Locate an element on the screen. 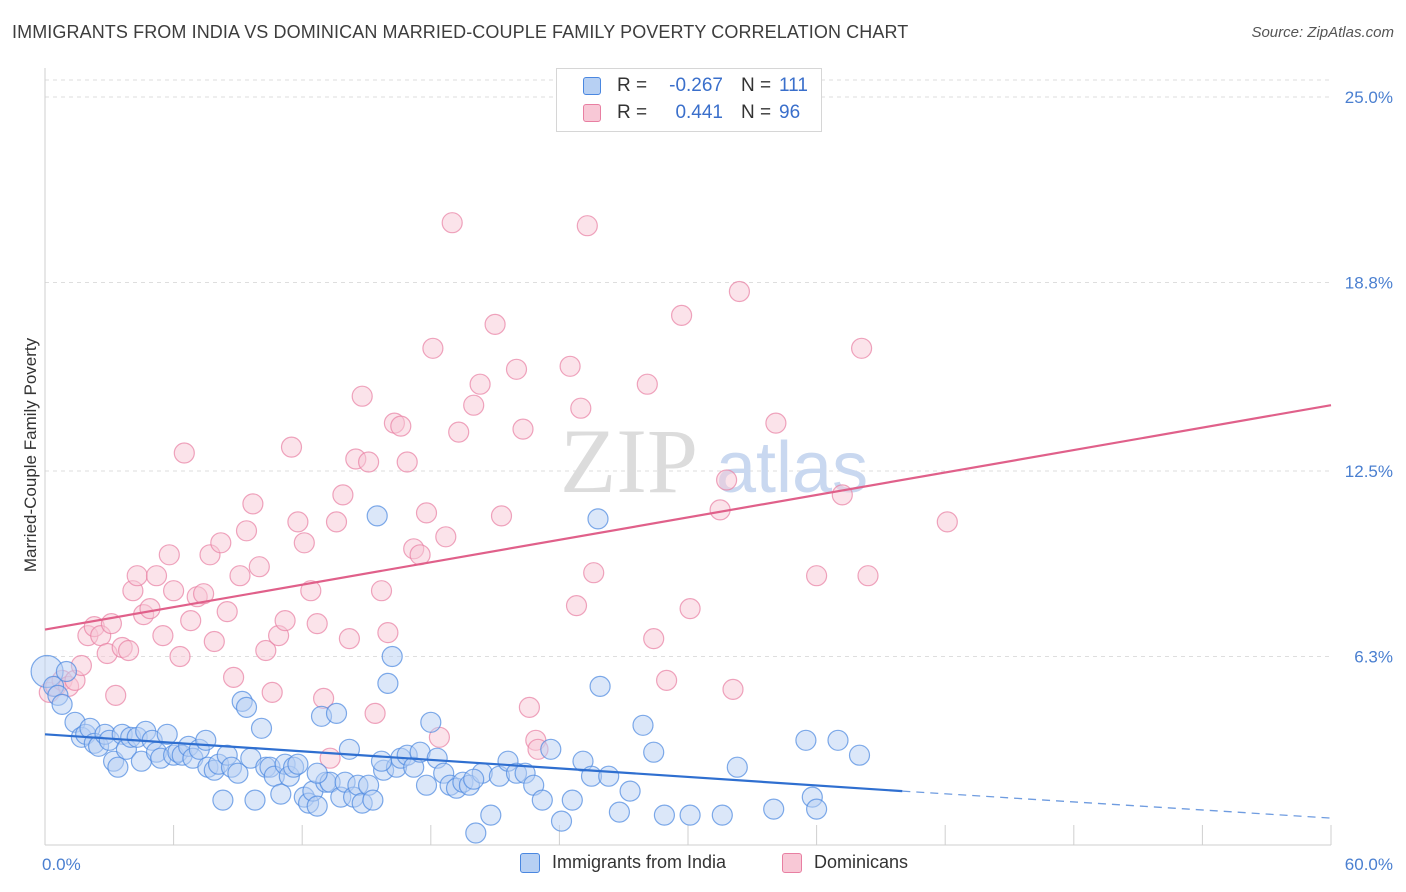 This screenshot has width=1406, height=892. legend-r-value: -0.267 is located at coordinates (696, 85).